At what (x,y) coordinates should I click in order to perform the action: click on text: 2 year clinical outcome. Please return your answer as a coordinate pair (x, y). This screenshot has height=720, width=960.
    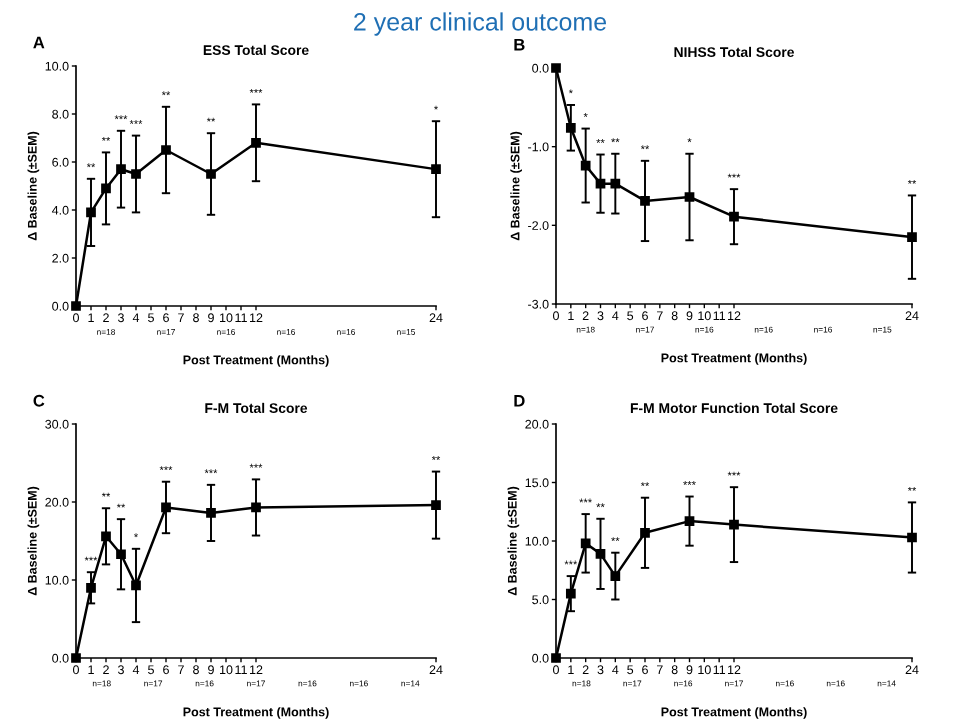
    Looking at the image, I should click on (480, 24).